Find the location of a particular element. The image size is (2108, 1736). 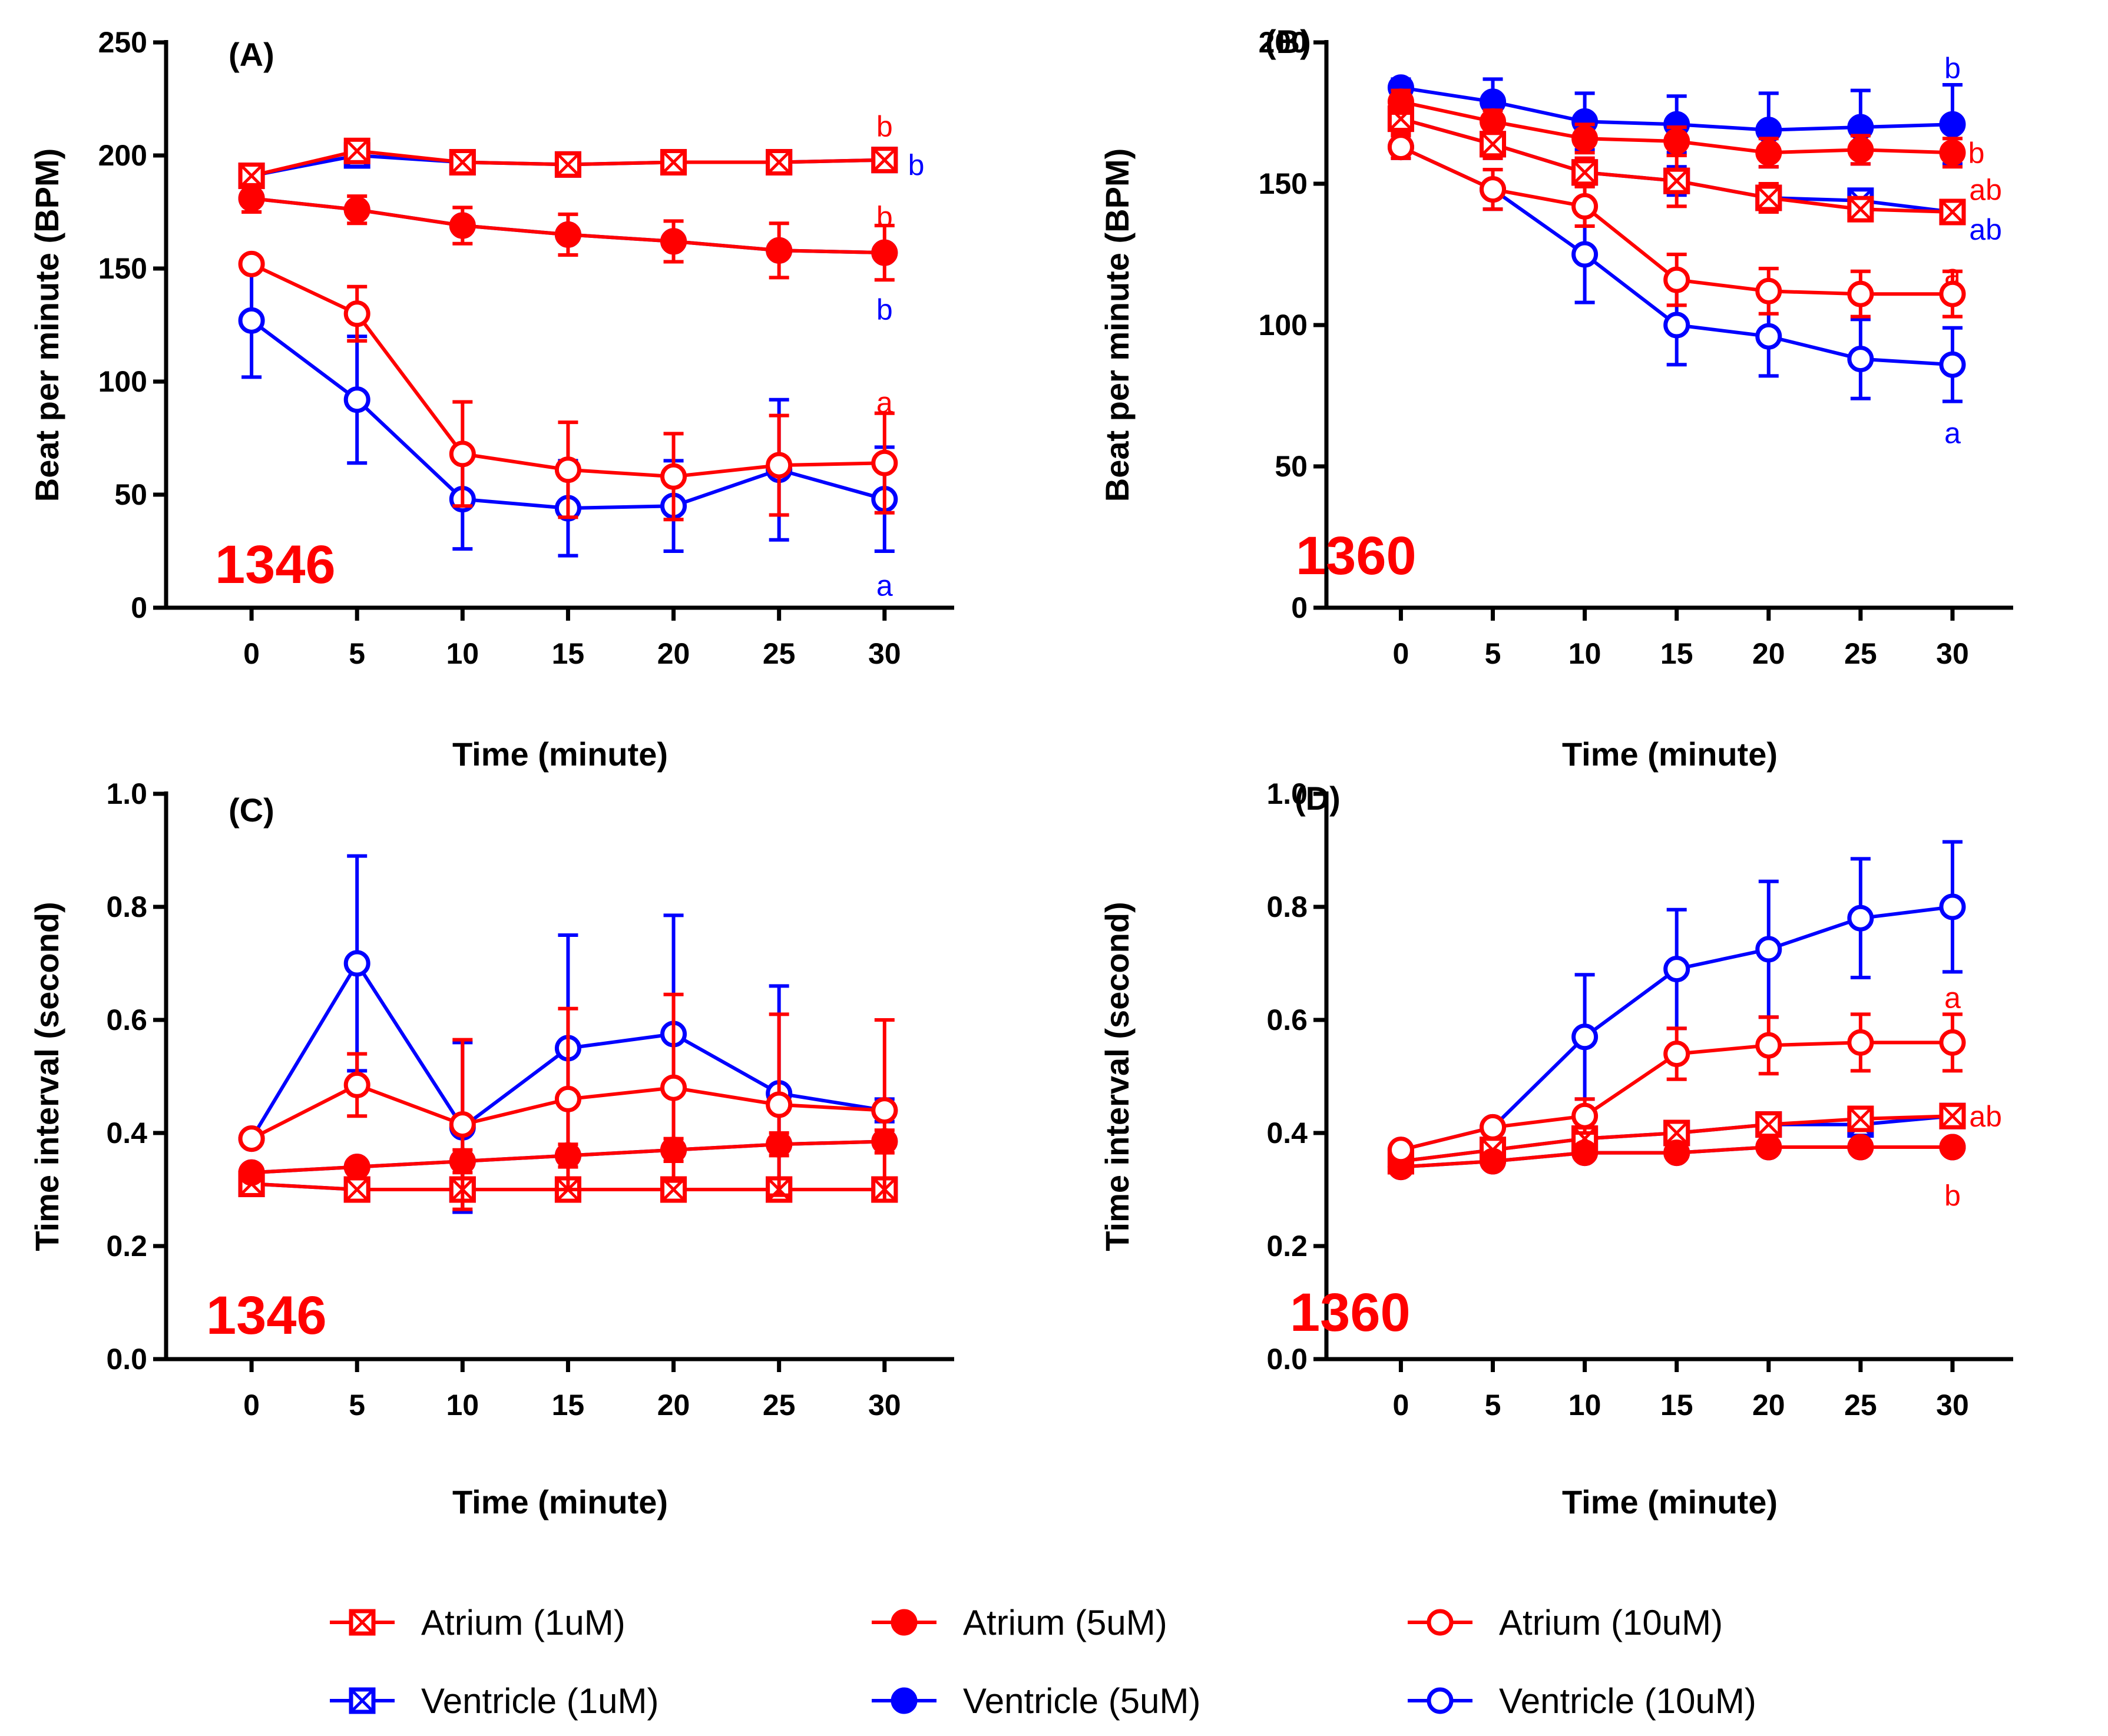

legend-label: Ventricle (1uM) is located at coordinates (539, 1701).